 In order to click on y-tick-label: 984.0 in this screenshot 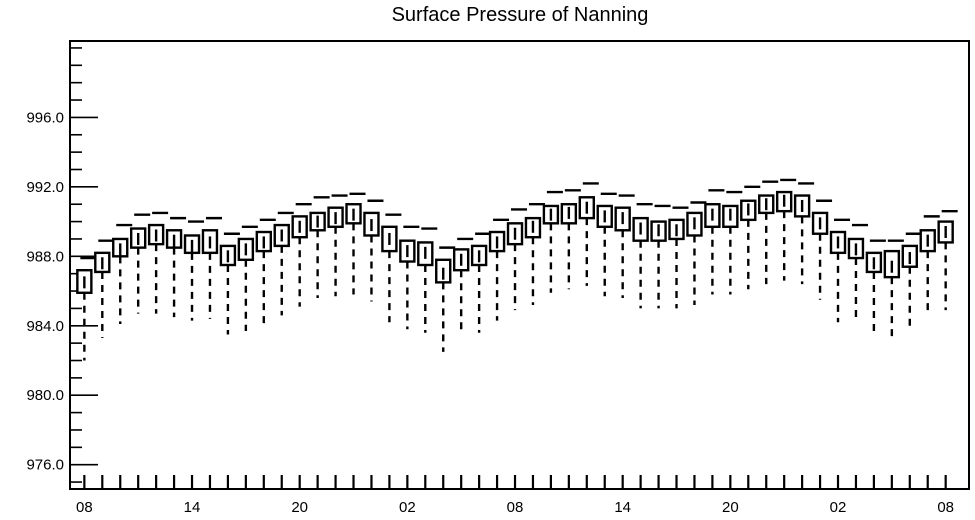, I will do `click(45, 326)`.